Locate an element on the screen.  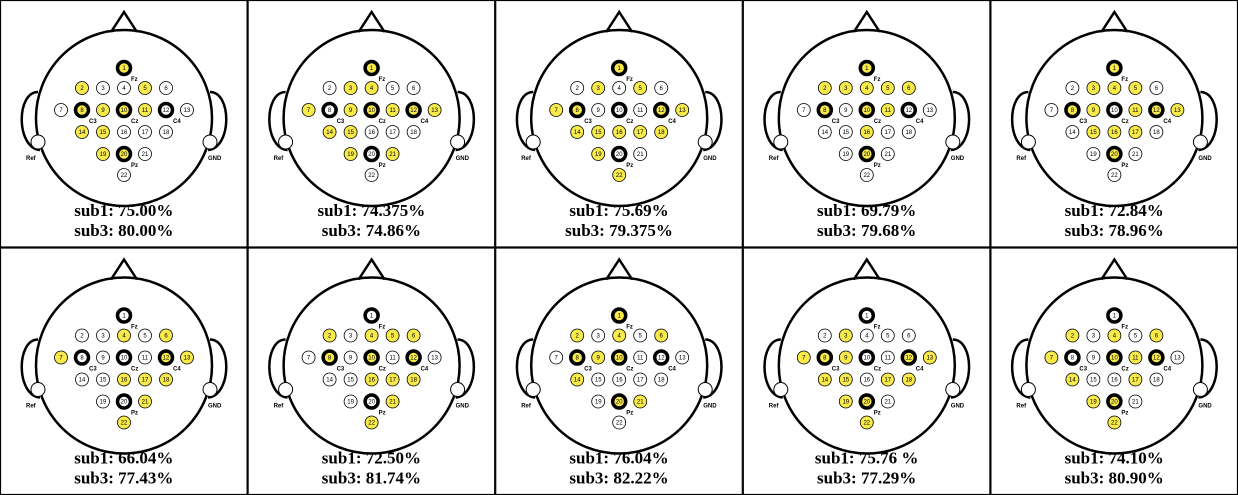
electrode-label: 18 is located at coordinates (661, 133).